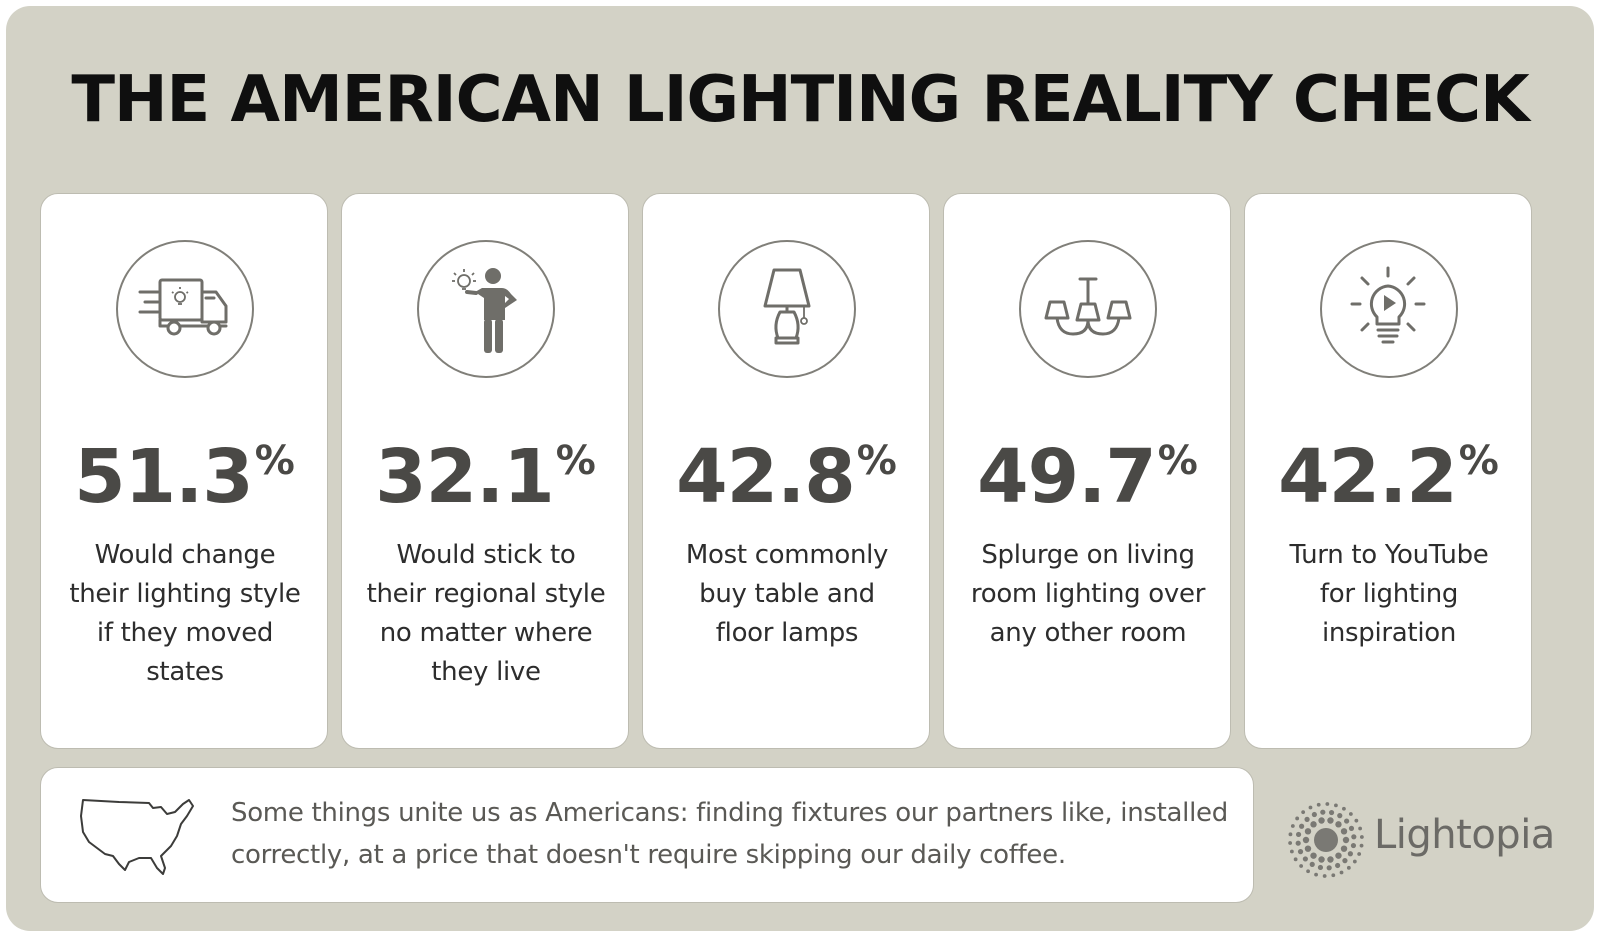 This screenshot has width=1600, height=937. What do you see at coordinates (164, 477) in the screenshot?
I see `stat-number: 51.3` at bounding box center [164, 477].